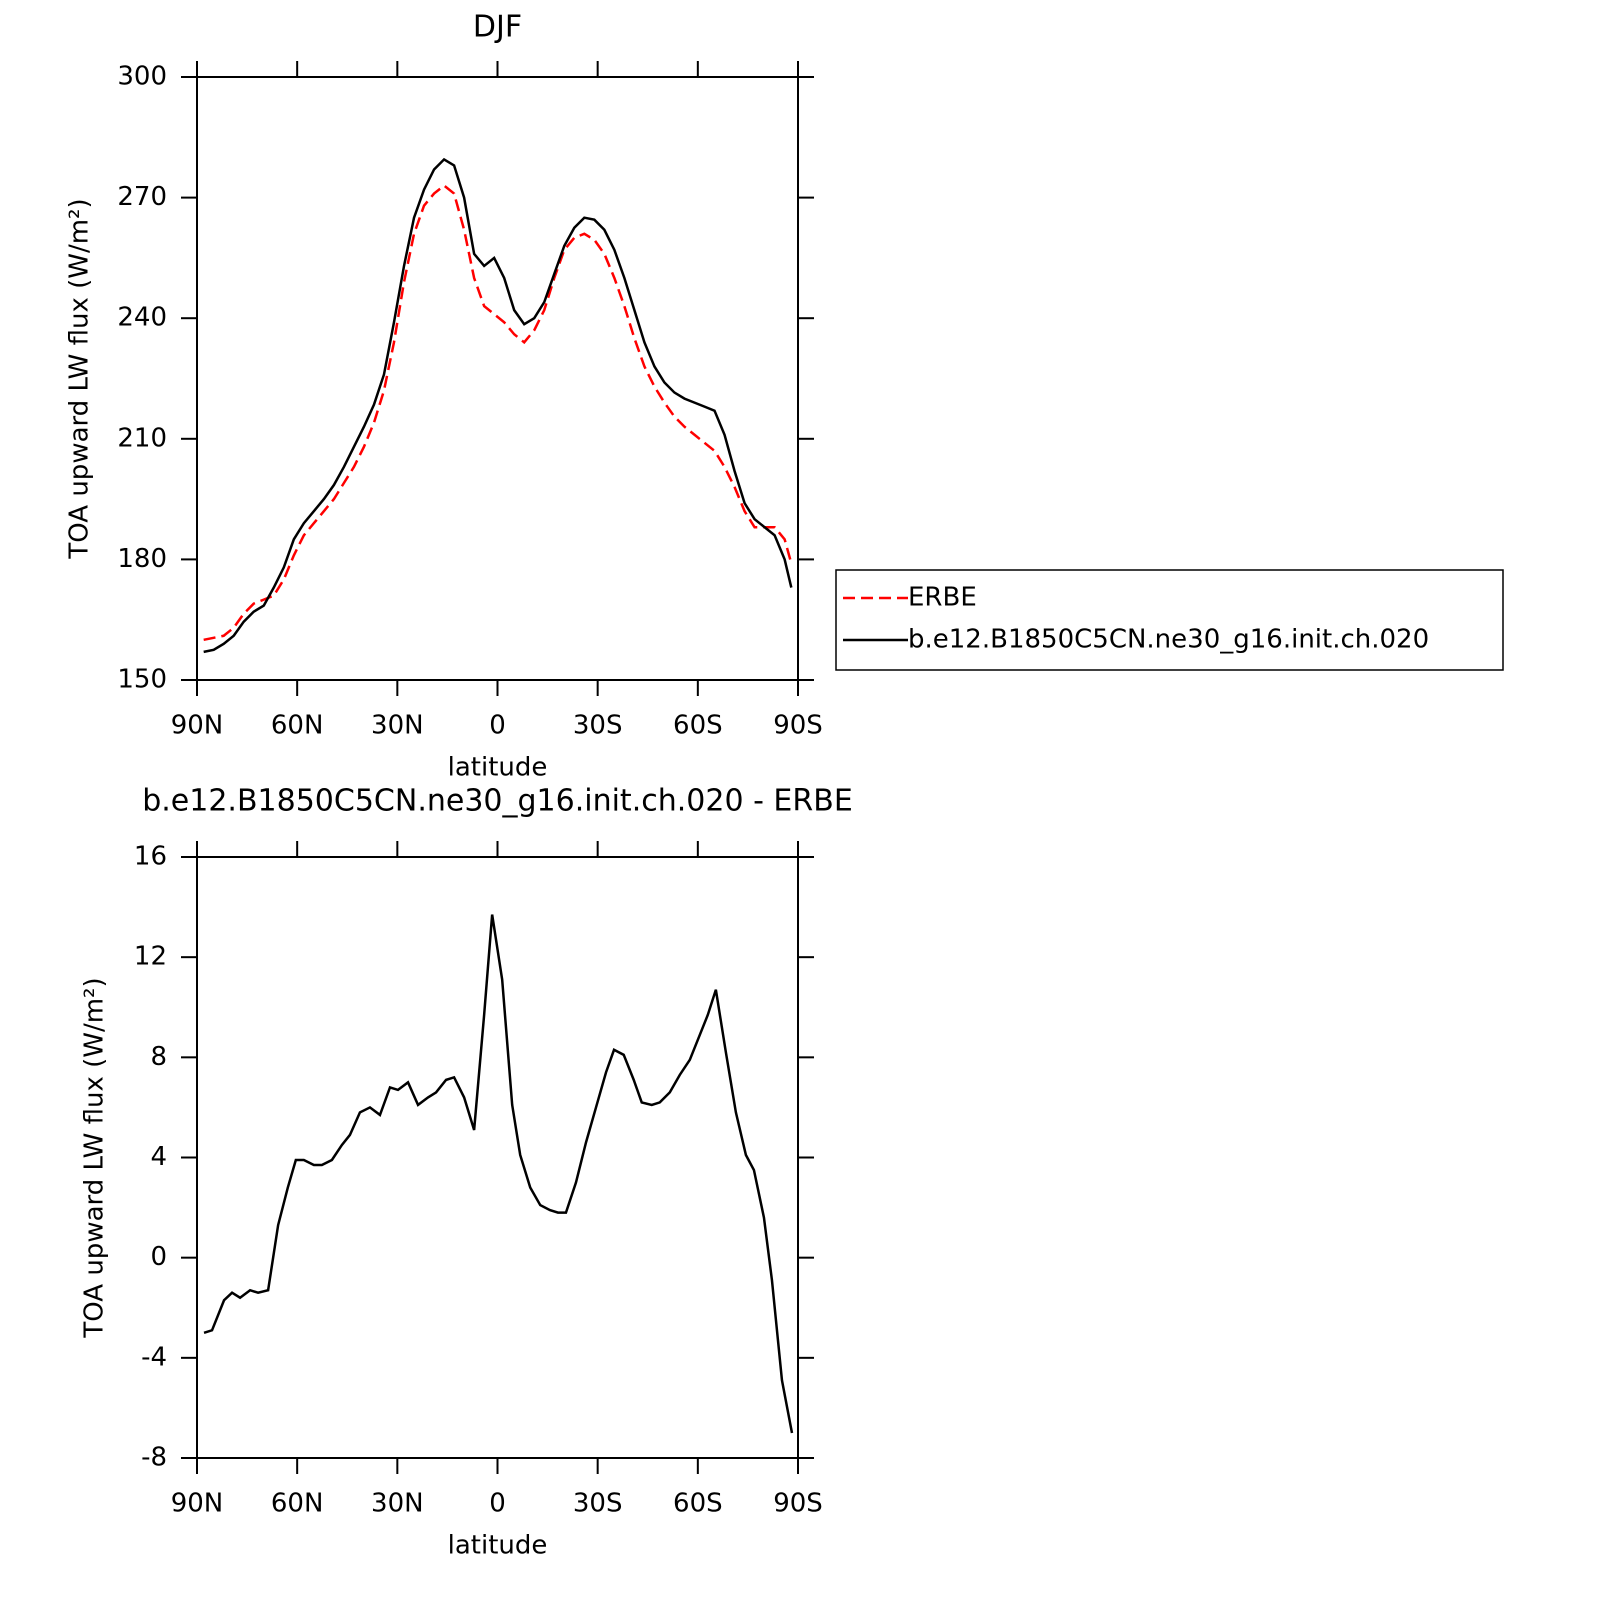 The height and width of the screenshot is (1613, 1614). What do you see at coordinates (158, 1057) in the screenshot?
I see `y-tick-label: 8` at bounding box center [158, 1057].